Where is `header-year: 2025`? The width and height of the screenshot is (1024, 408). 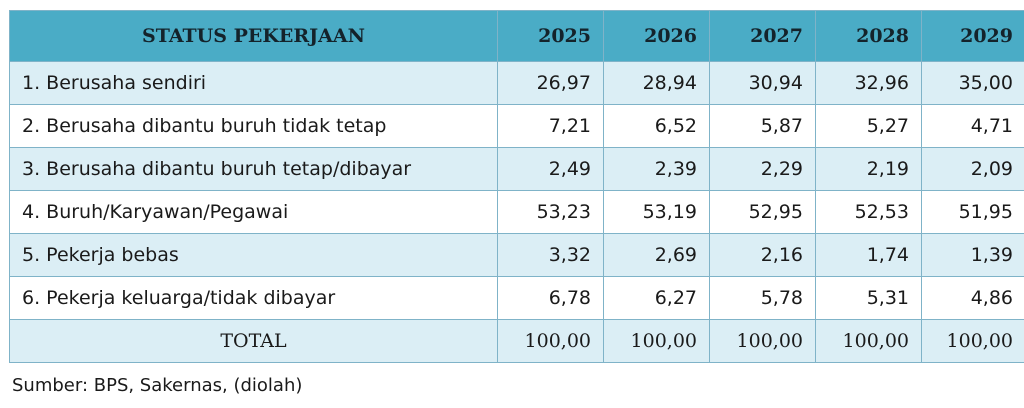
header-year: 2025 is located at coordinates (550, 36).